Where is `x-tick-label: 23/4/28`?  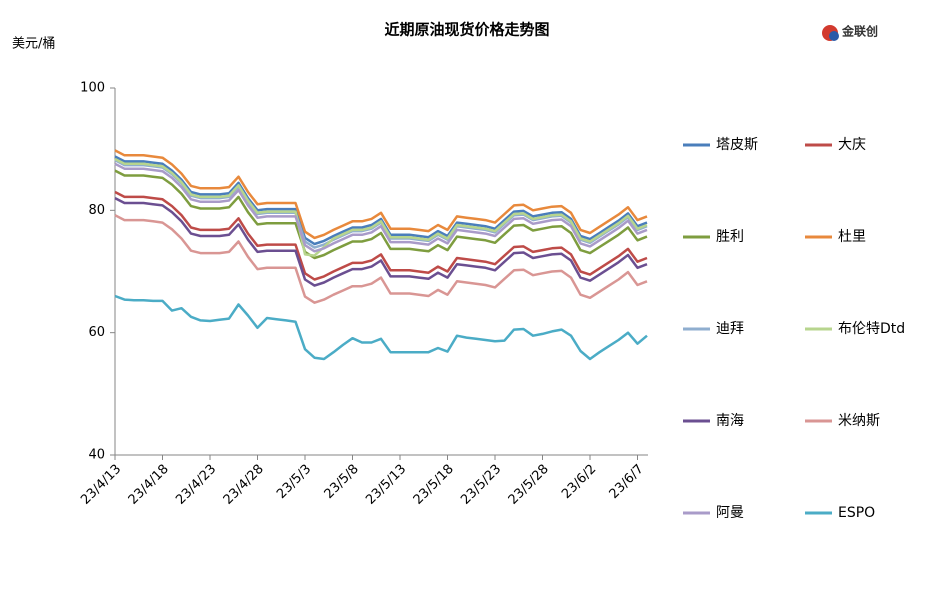 x-tick-label: 23/4/28 is located at coordinates (244, 485).